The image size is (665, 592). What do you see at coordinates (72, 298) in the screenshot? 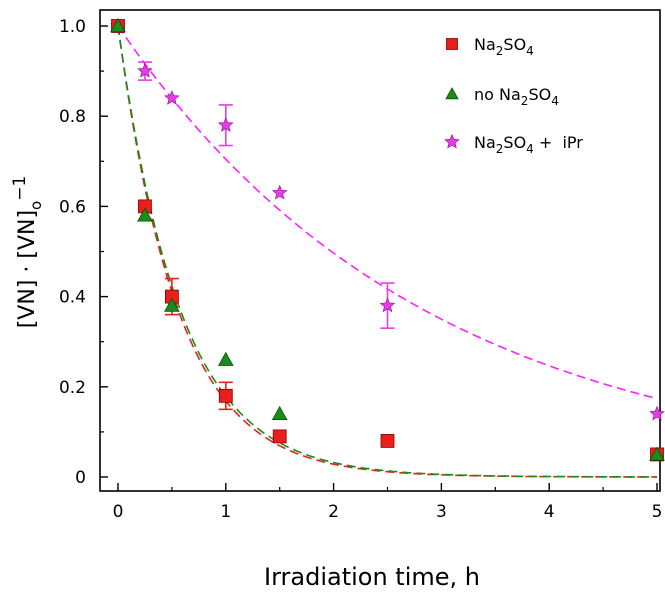
I see `y-tick-label: 0.4` at bounding box center [72, 298].